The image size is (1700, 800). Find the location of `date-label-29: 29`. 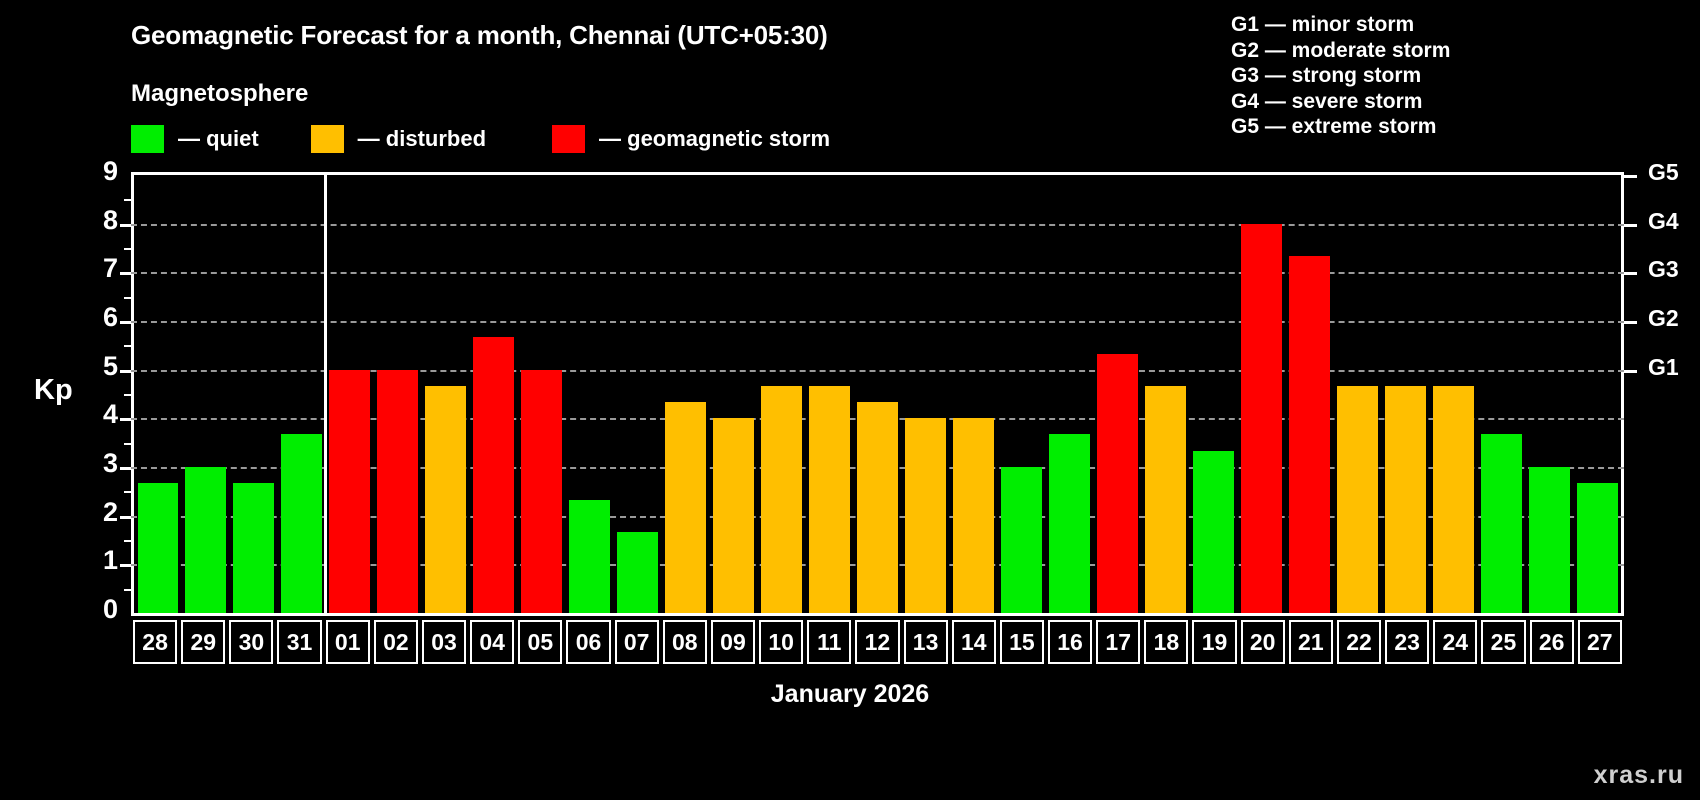

date-label-29: 29 is located at coordinates (203, 642).